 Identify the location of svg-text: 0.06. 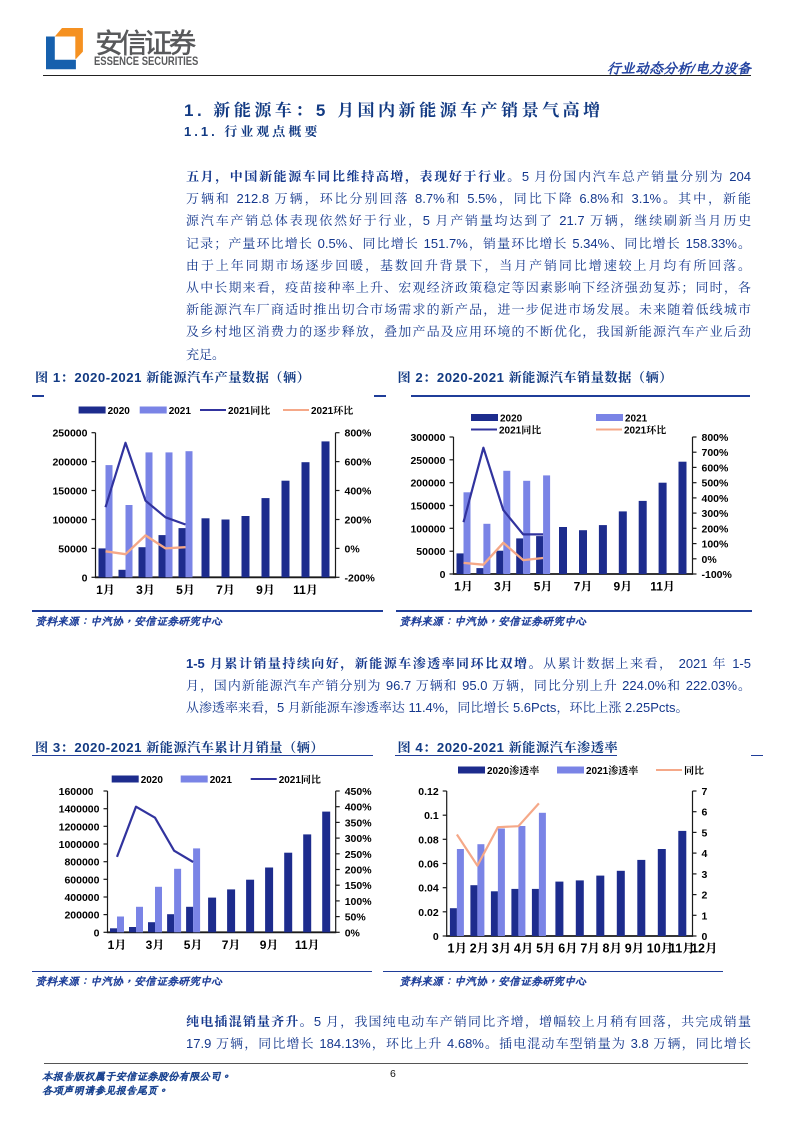
(428, 865).